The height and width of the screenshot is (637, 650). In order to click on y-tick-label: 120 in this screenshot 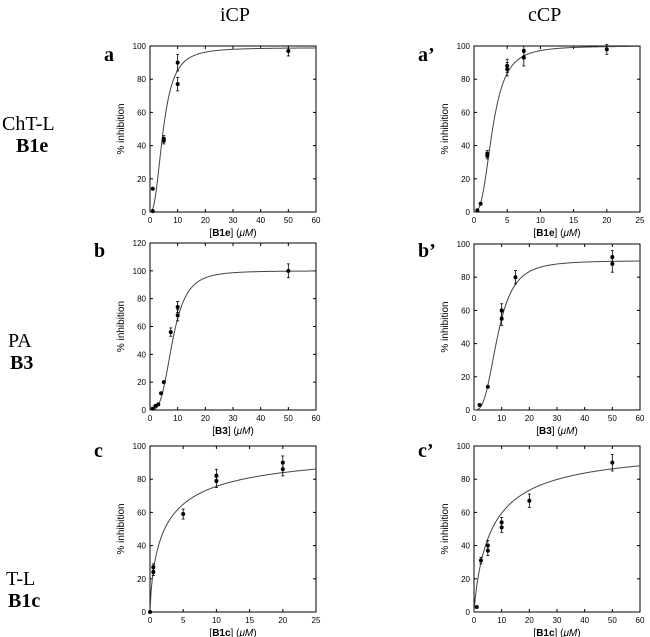, I will do `click(140, 243)`.